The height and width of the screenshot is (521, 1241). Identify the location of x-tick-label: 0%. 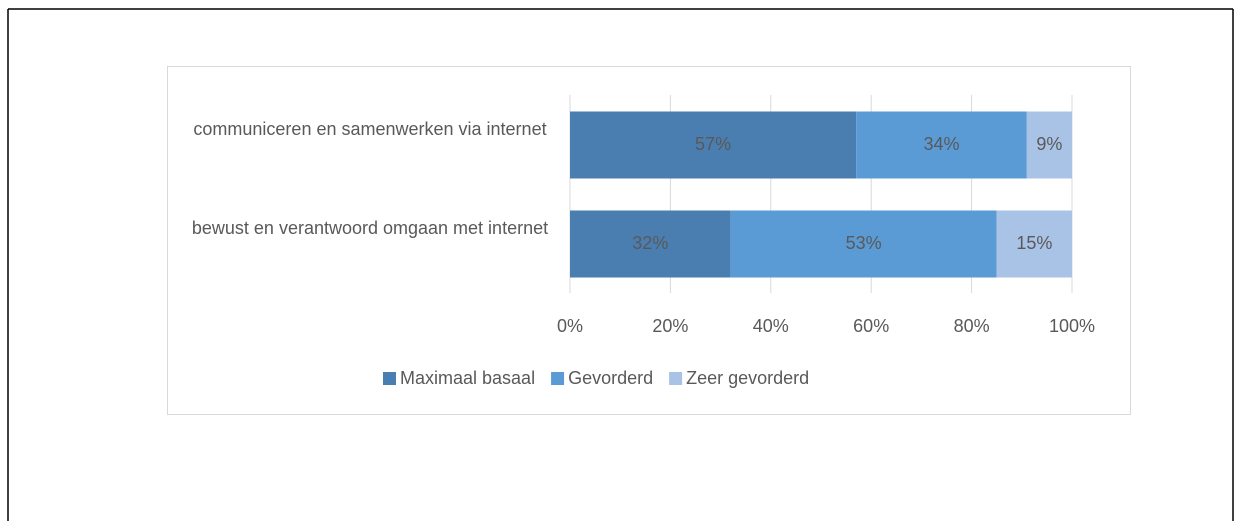
(570, 326).